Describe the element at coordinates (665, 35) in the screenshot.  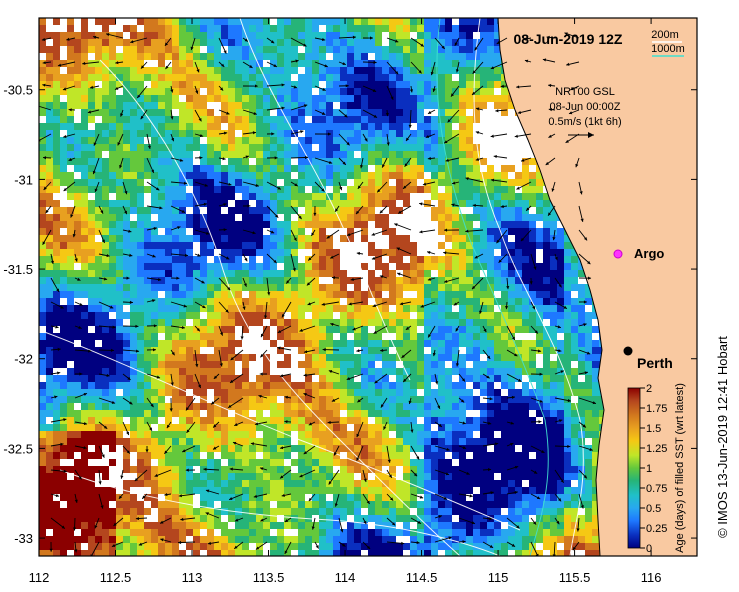
I see `depth-200m-label: 200m` at that location.